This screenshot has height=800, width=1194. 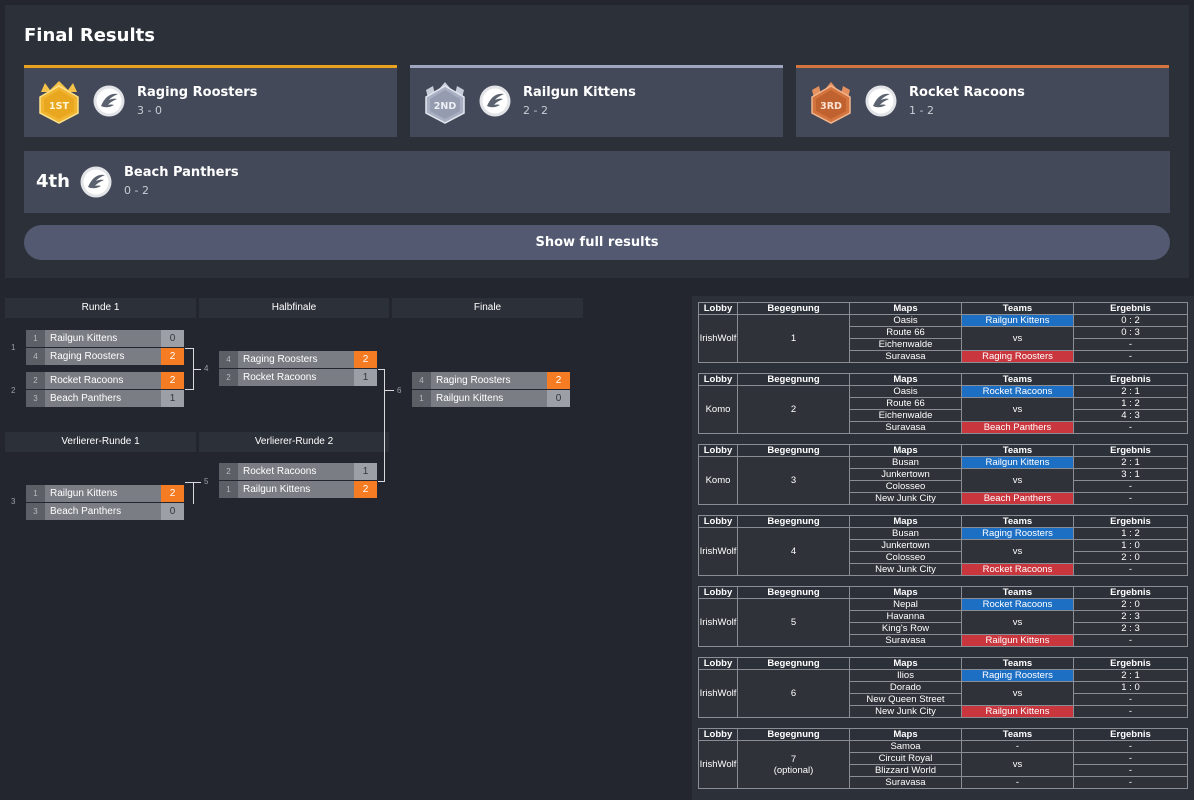 What do you see at coordinates (905, 415) in the screenshot?
I see `map-cell: Eichenwalde` at bounding box center [905, 415].